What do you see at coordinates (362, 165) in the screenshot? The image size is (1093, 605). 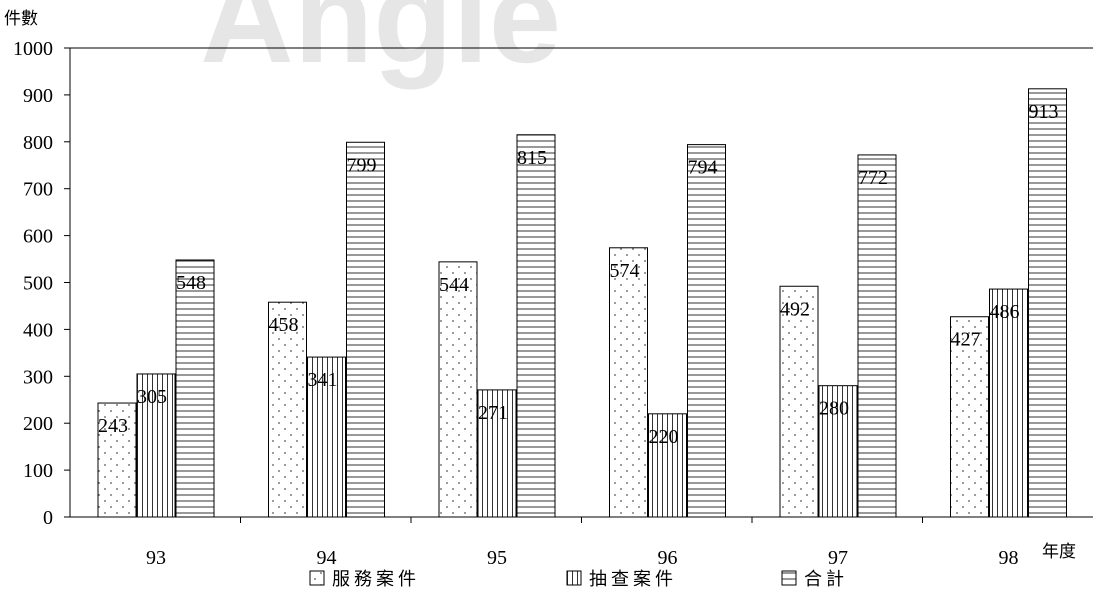 I see `data-label: 799` at bounding box center [362, 165].